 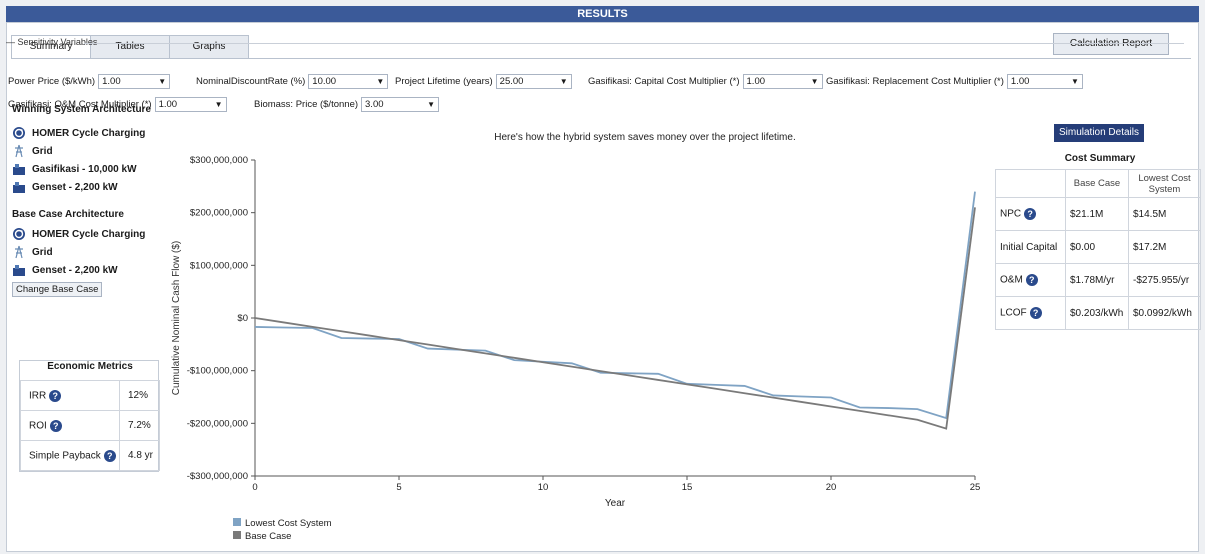 I want to click on winning-item-label: Grid, so click(x=42, y=151).